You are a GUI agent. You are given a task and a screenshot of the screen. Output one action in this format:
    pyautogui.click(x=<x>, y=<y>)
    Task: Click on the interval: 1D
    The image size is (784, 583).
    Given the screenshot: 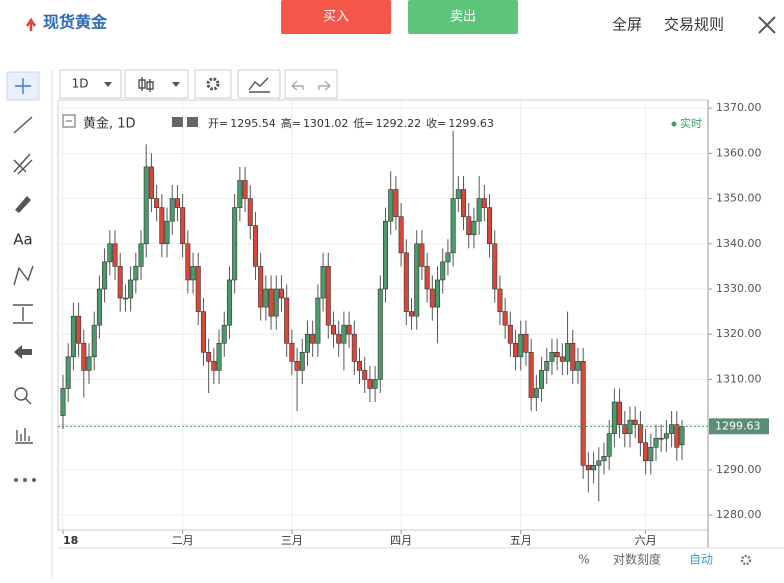 What is the action you would take?
    pyautogui.click(x=80, y=84)
    